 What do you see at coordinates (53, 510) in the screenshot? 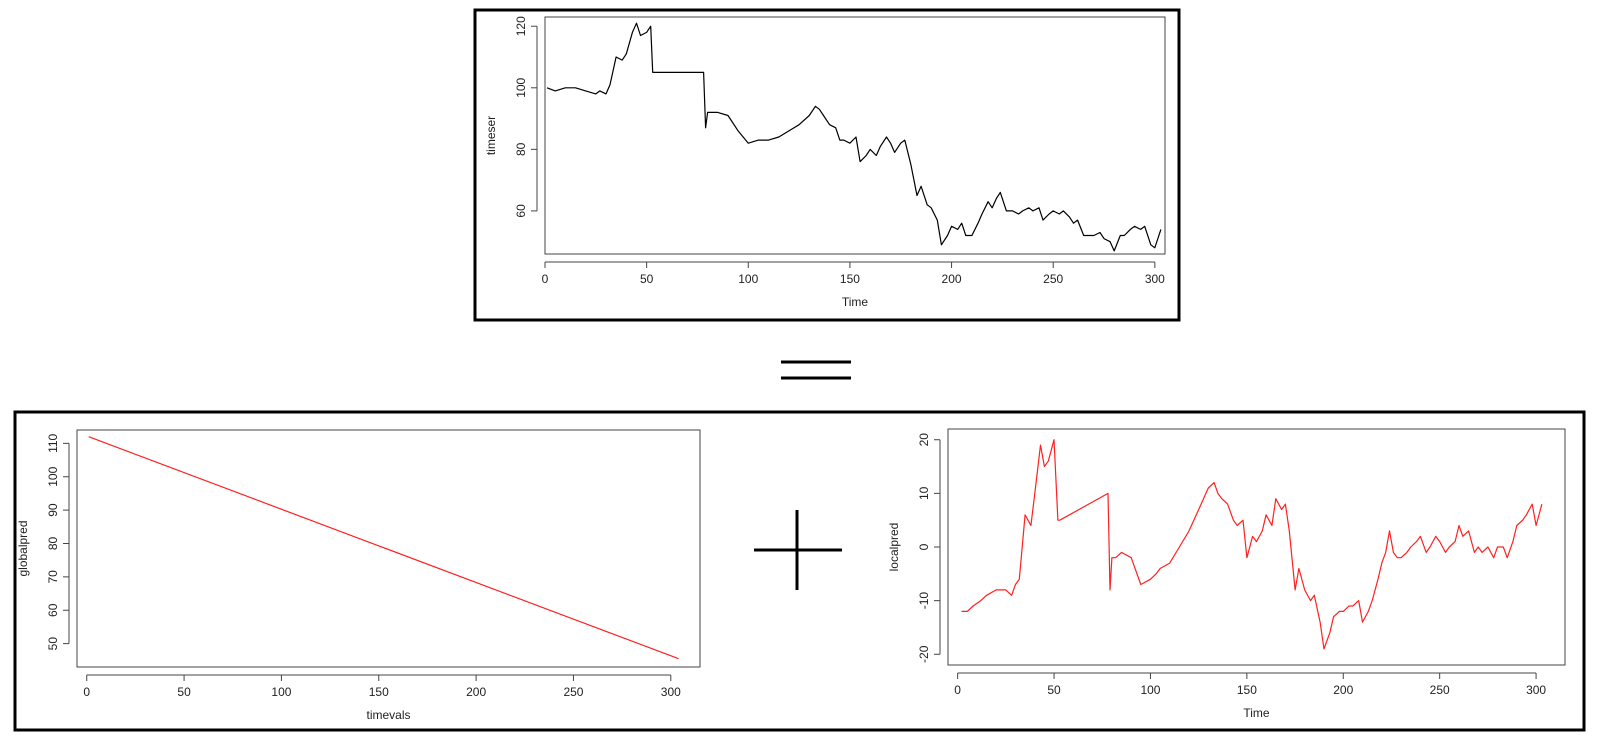
I see `y-tick-label: 90` at bounding box center [53, 510].